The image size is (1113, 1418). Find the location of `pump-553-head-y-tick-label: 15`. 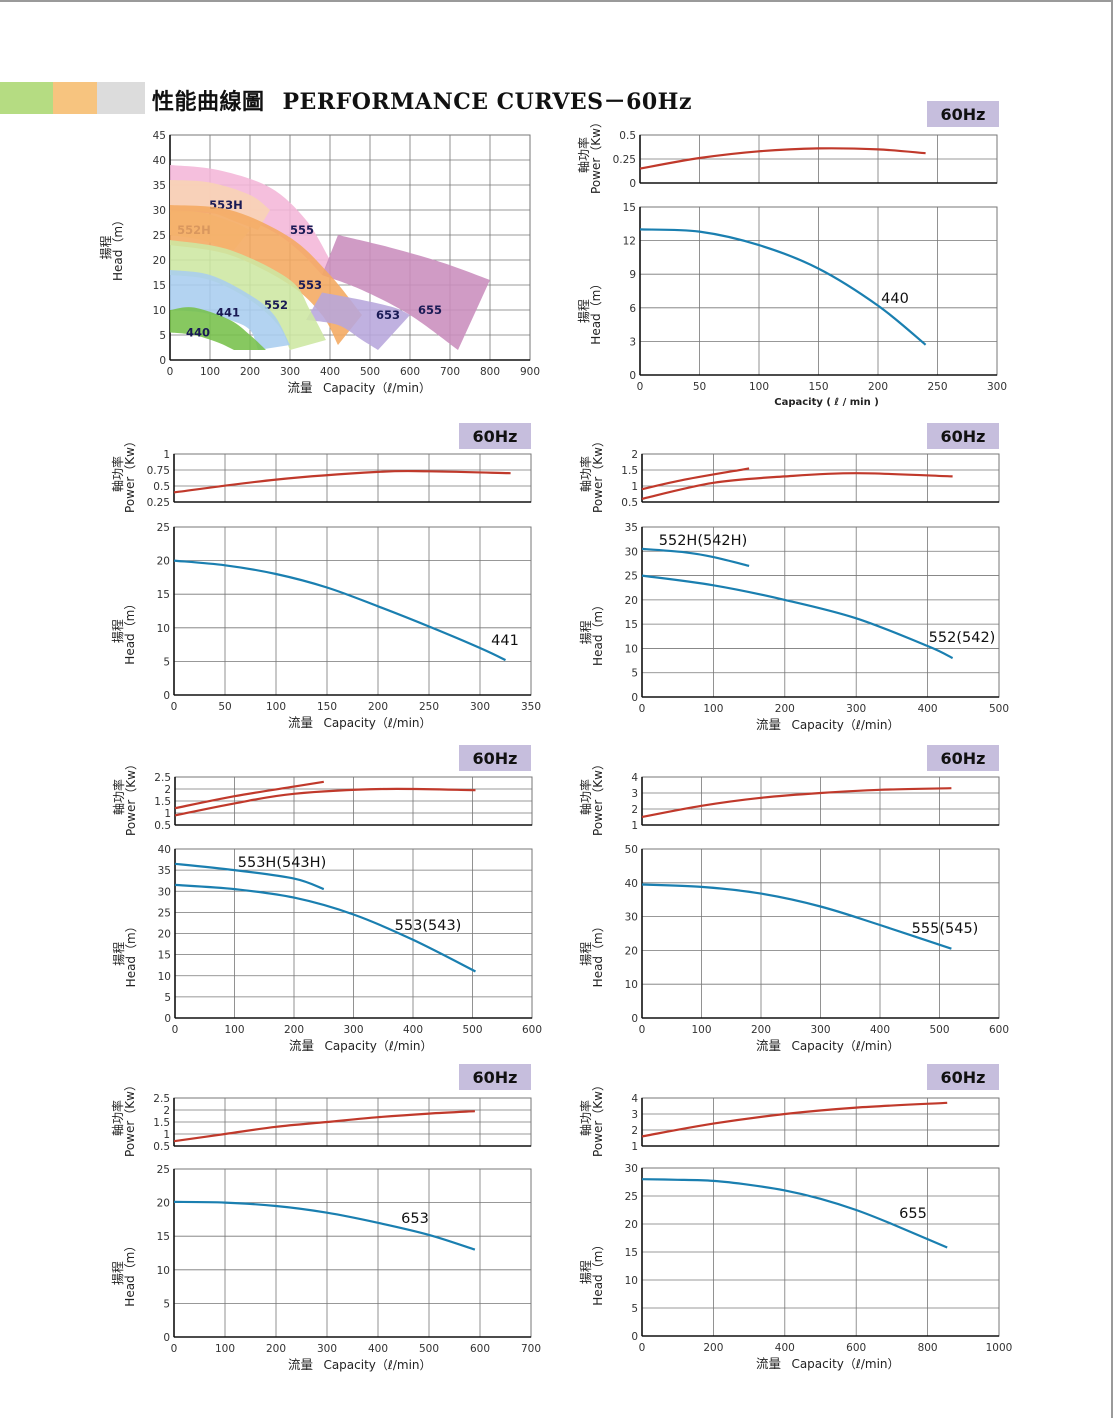

pump-553-head-y-tick-label: 15 is located at coordinates (164, 956).